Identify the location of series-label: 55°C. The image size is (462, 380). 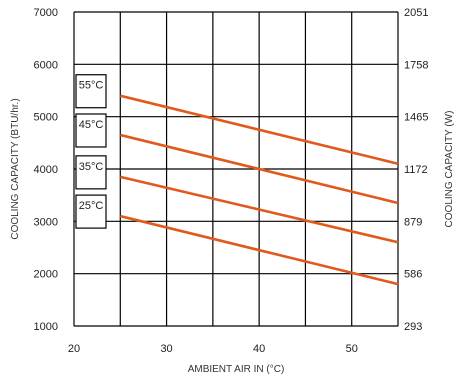
(91, 86).